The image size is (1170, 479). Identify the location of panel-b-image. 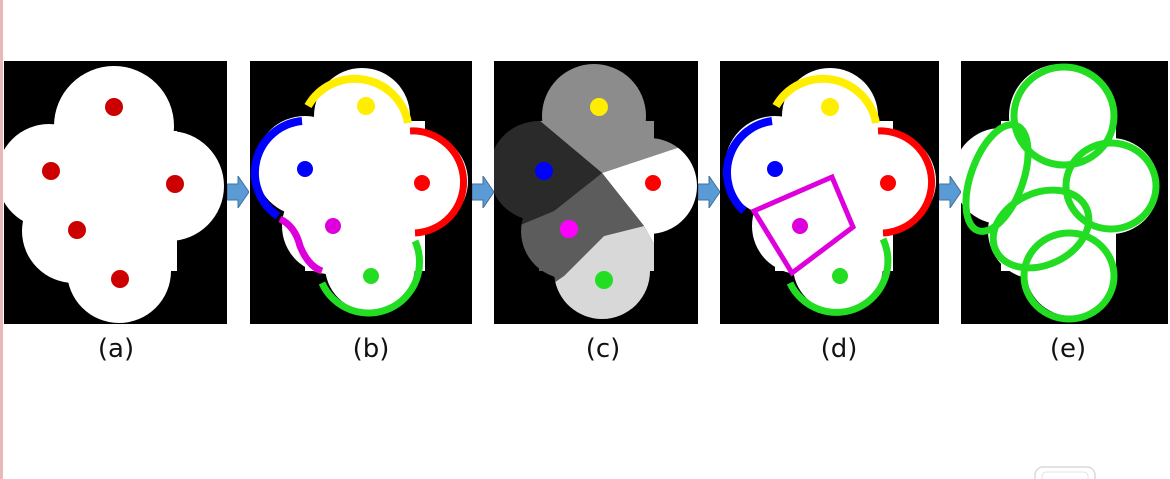
(359, 192).